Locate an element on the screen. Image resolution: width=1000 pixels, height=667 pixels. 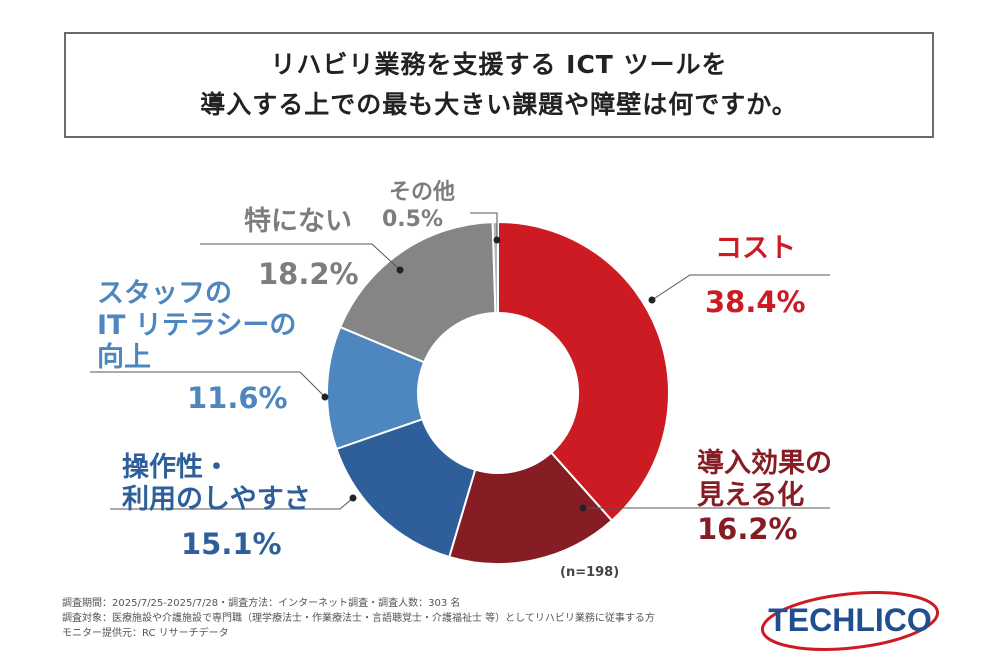
slice-other is located at coordinates (495, 267).